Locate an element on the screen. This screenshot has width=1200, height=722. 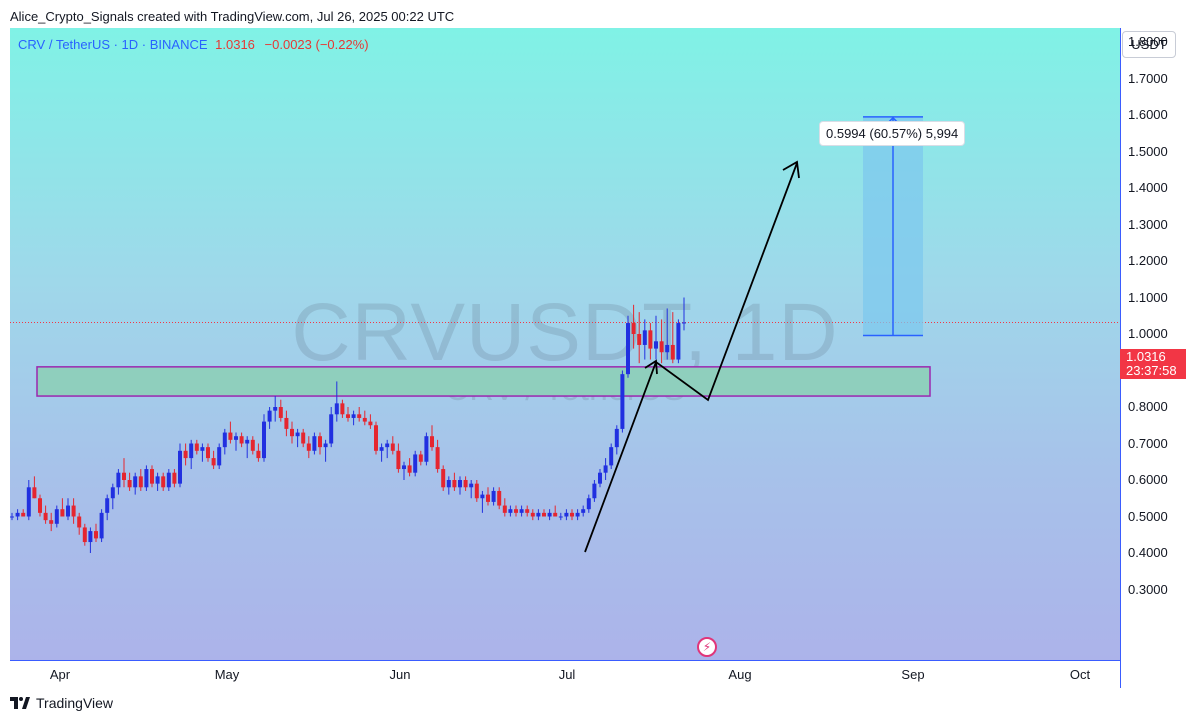
lightning-icon: ⚡ is located at coordinates (707, 647).